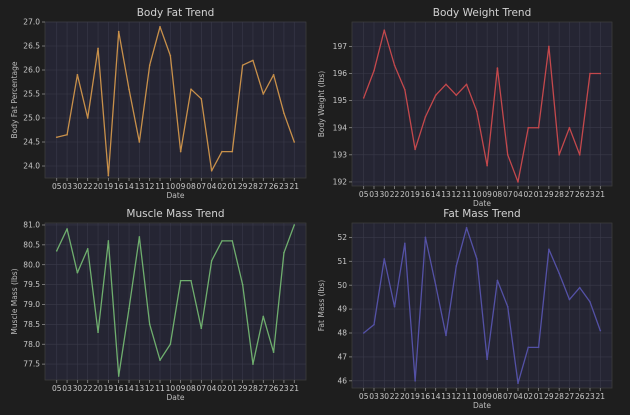 The width and height of the screenshot is (630, 415). Describe the element at coordinates (14, 301) in the screenshot. I see `y-axis-label: Muscle Mass (lbs)` at that location.